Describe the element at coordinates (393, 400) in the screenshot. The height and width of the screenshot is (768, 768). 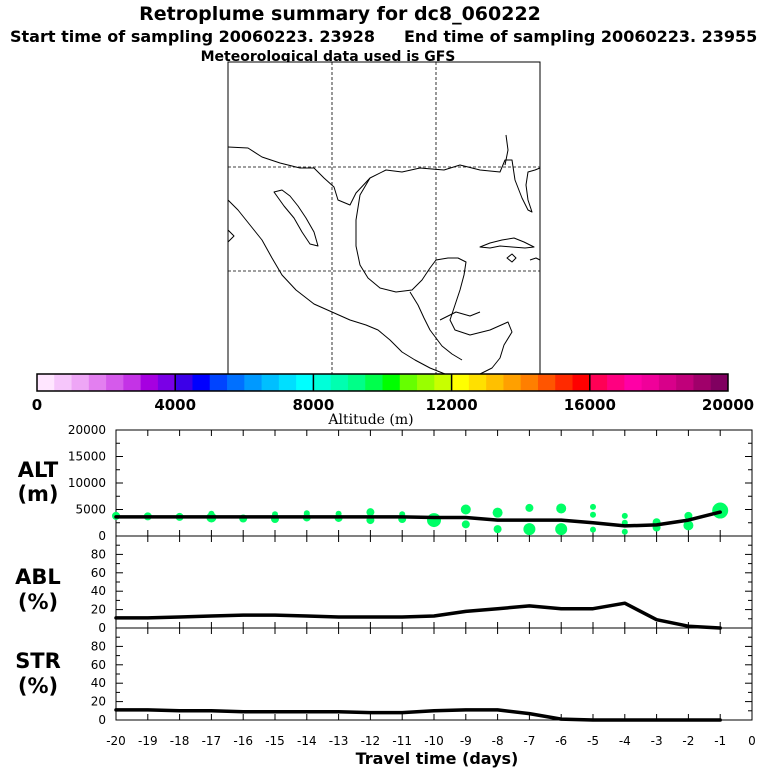
I see `altitude-colorbar: 0 4000 8000 12000 16000 20000 Altitude (m)` at that location.